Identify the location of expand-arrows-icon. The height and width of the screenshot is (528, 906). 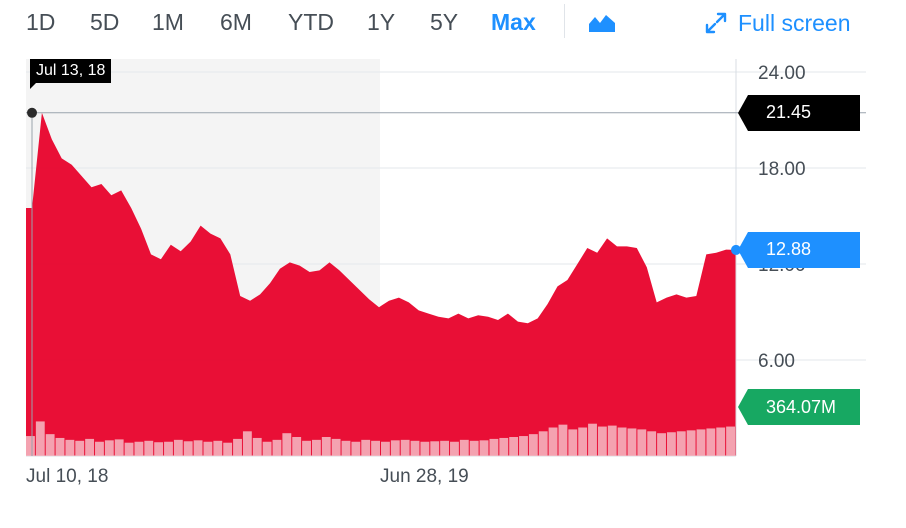
(716, 23).